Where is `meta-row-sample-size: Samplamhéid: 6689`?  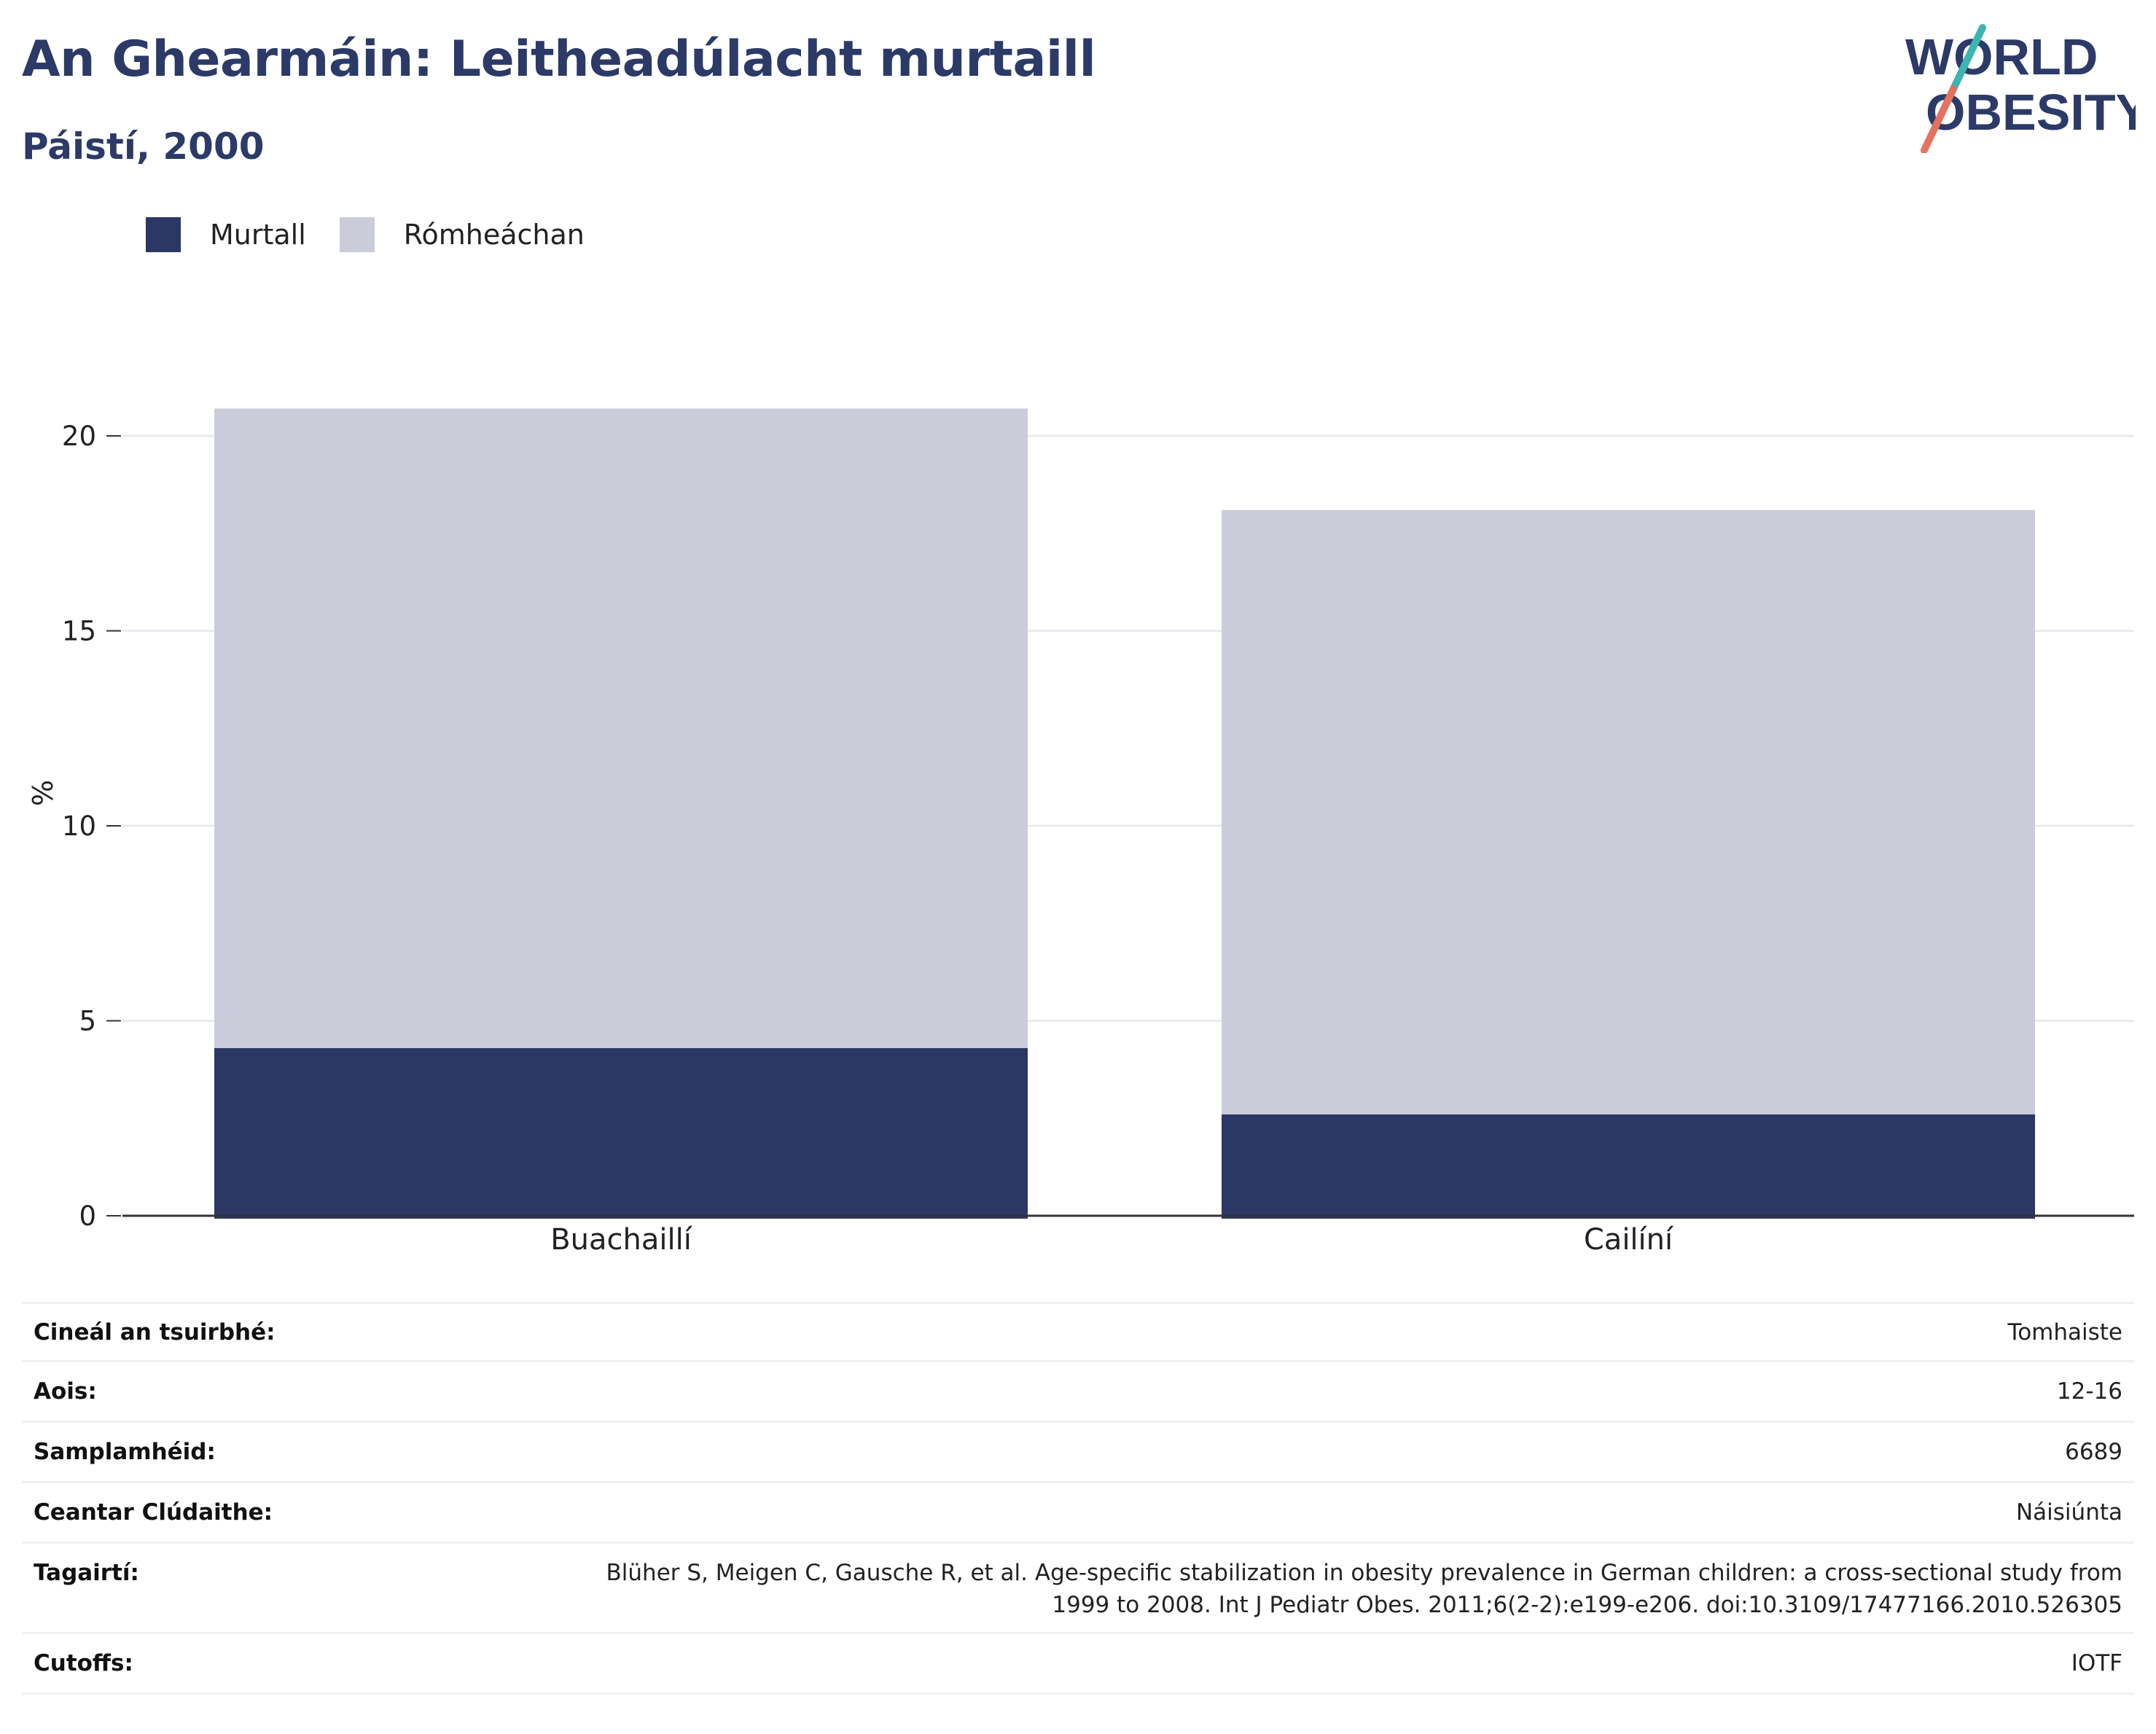 meta-row-sample-size: Samplamhéid: 6689 is located at coordinates (1078, 1453).